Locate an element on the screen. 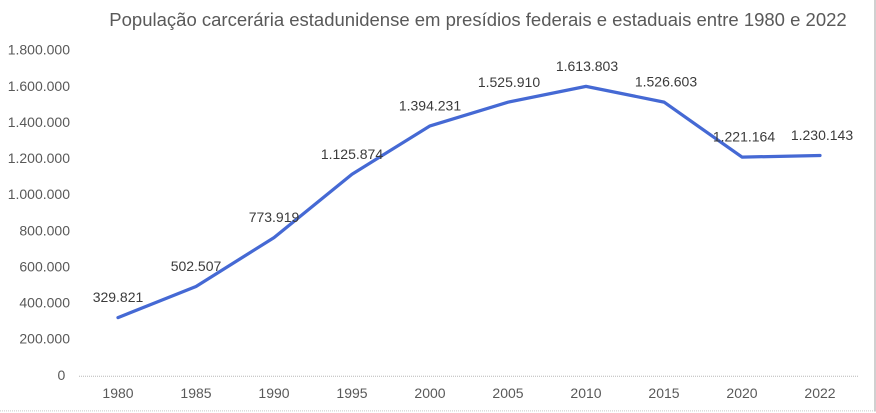 The height and width of the screenshot is (413, 876). svg-text: 600.000 is located at coordinates (44, 266).